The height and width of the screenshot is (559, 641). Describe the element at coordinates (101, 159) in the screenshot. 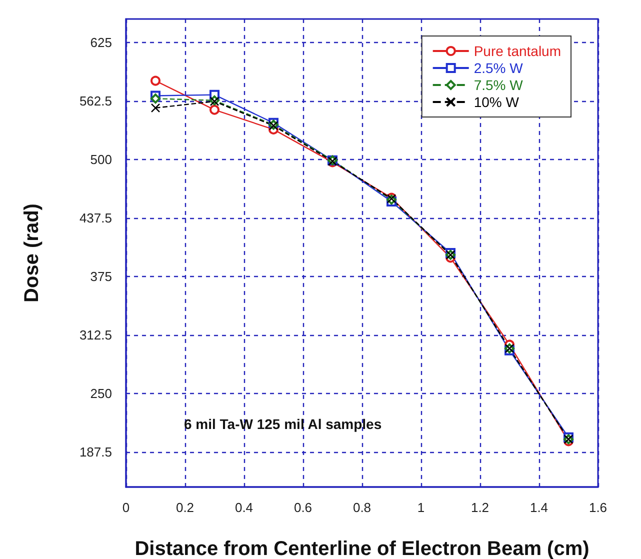

I see `y-tick-label: 500` at that location.